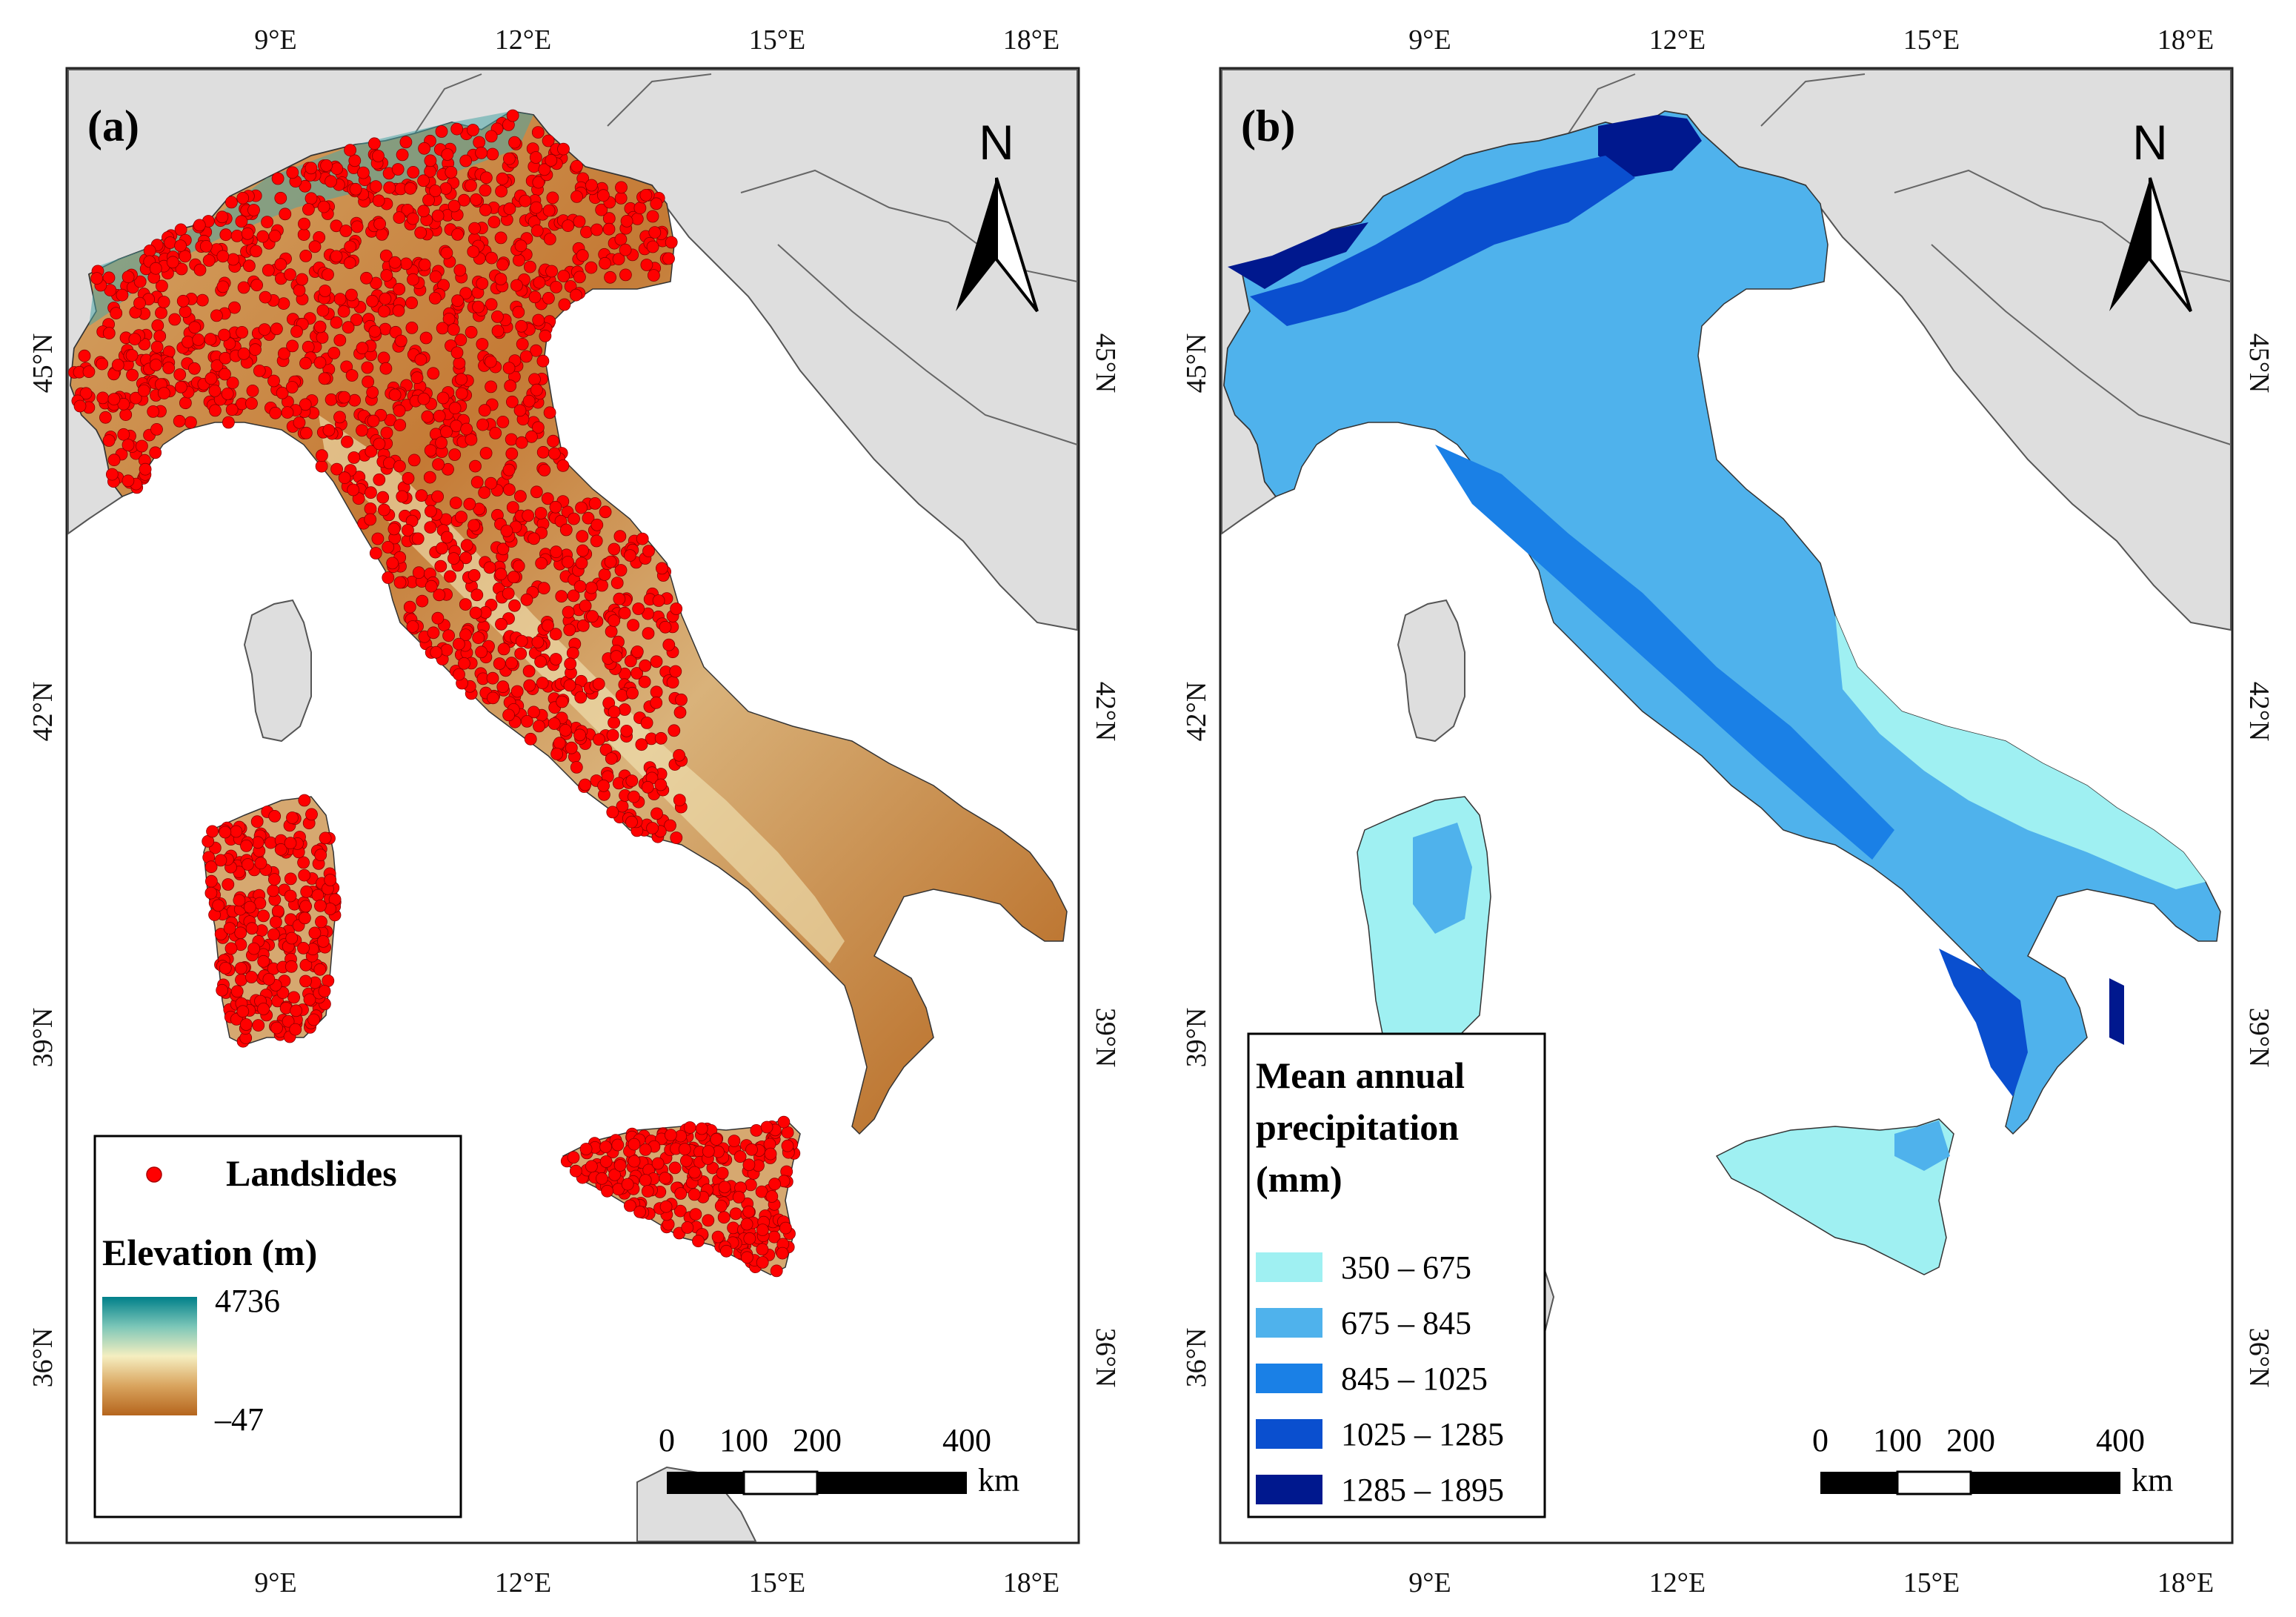 The height and width of the screenshot is (1617, 2296). Describe the element at coordinates (1414, 1379) in the screenshot. I see `precip-class-3: 845 – 1025` at that location.